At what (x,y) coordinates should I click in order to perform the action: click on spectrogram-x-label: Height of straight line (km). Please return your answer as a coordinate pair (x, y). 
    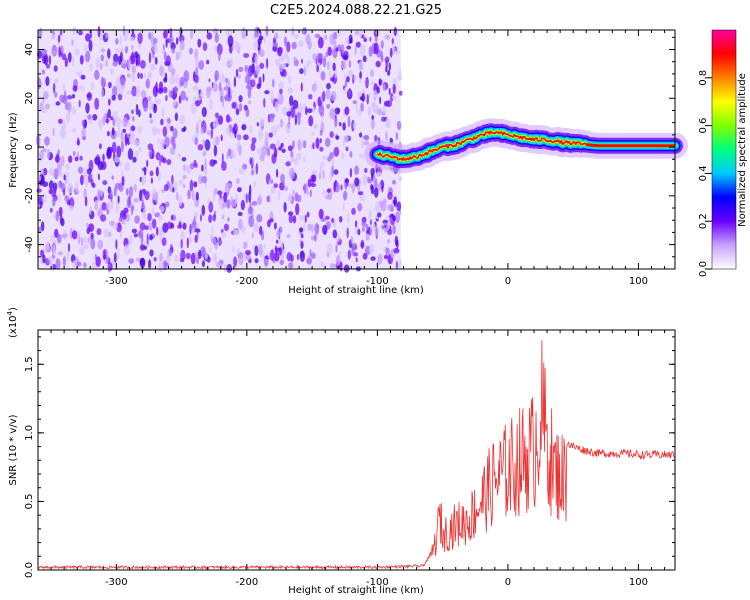
    Looking at the image, I should click on (356, 290).